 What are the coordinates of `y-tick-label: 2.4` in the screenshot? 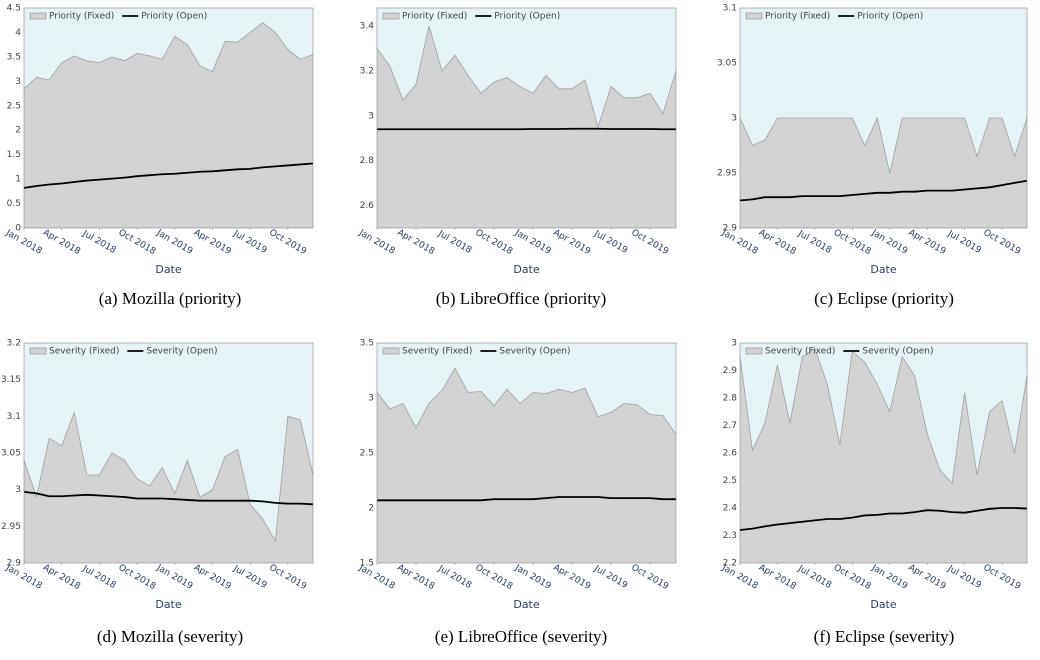 It's located at (730, 509).